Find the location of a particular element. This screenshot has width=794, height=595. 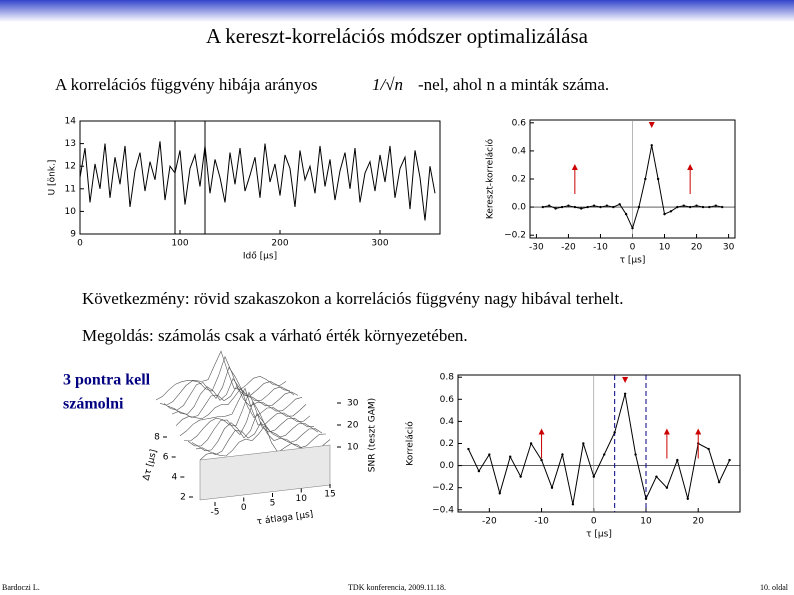

x-tick-label: 20 is located at coordinates (697, 248).